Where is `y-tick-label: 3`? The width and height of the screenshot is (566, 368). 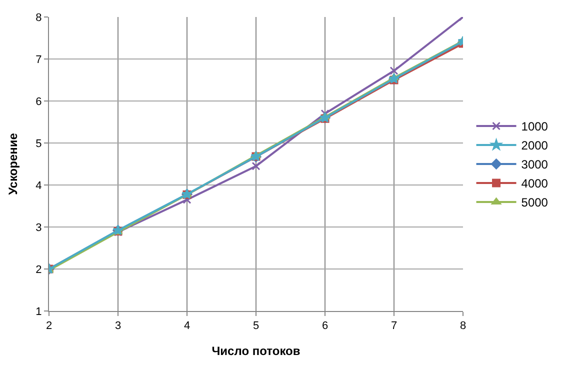 y-tick-label: 3 is located at coordinates (39, 228).